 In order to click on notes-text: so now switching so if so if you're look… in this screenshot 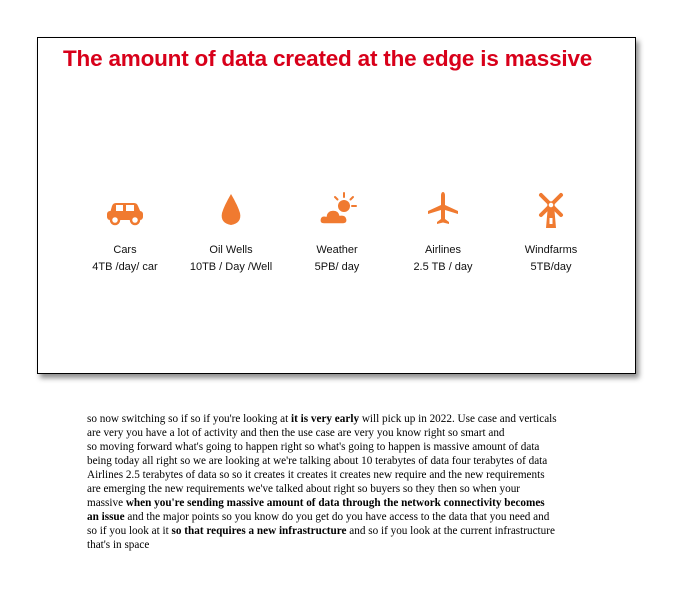, I will do `click(189, 419)`.